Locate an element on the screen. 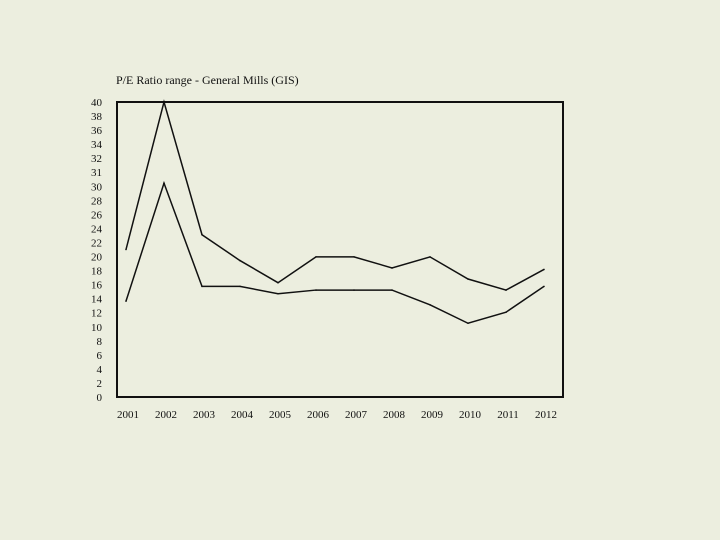  y-tick-label: 34 is located at coordinates (97, 145).